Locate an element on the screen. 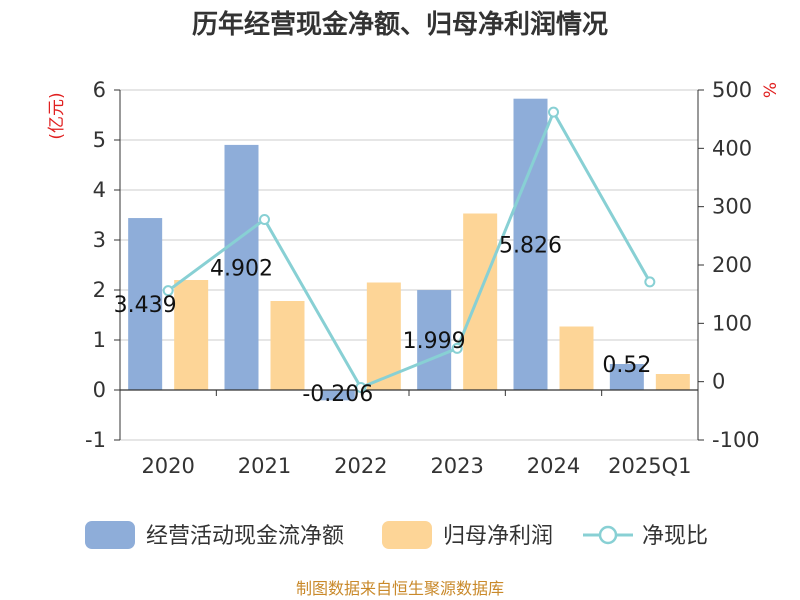 The height and width of the screenshot is (600, 800). left-tick-label: 5 is located at coordinates (99, 140).